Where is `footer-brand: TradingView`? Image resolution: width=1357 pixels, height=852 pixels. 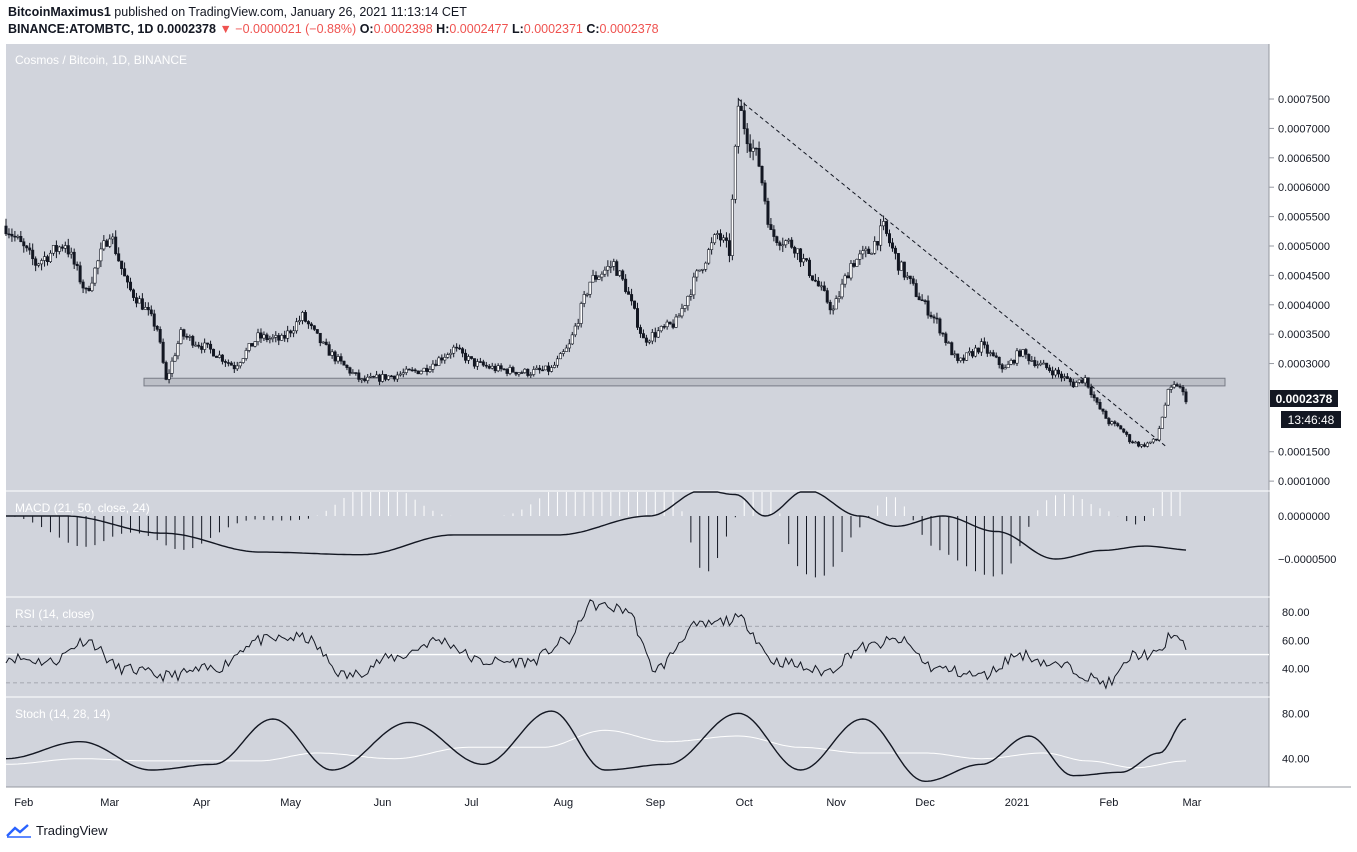
footer-brand: TradingView is located at coordinates (57, 830).